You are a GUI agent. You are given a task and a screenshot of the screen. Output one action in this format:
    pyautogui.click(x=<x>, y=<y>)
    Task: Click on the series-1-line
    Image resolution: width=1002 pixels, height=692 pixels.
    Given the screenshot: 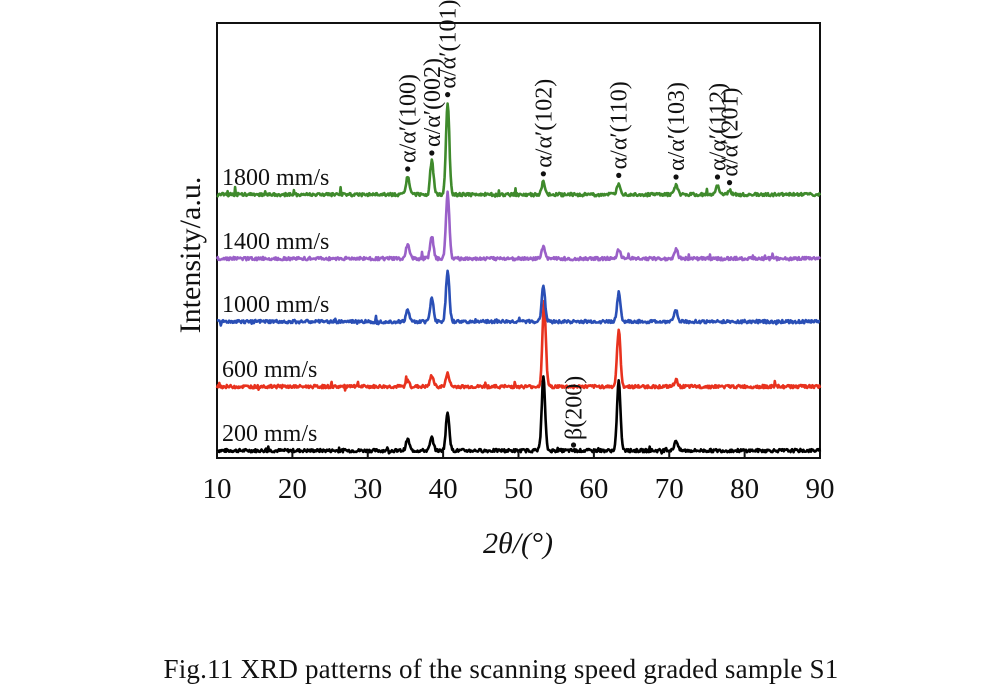 What is the action you would take?
    pyautogui.click(x=518, y=345)
    